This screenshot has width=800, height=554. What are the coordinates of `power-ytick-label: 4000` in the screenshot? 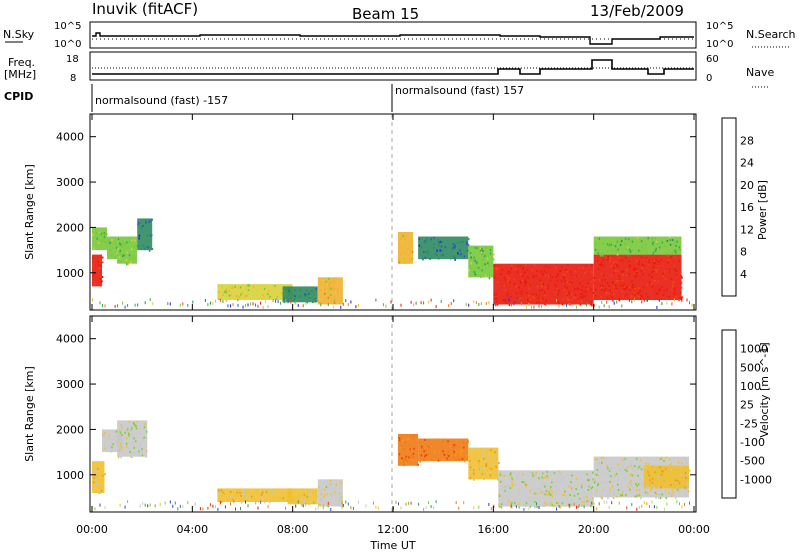 It's located at (70, 137).